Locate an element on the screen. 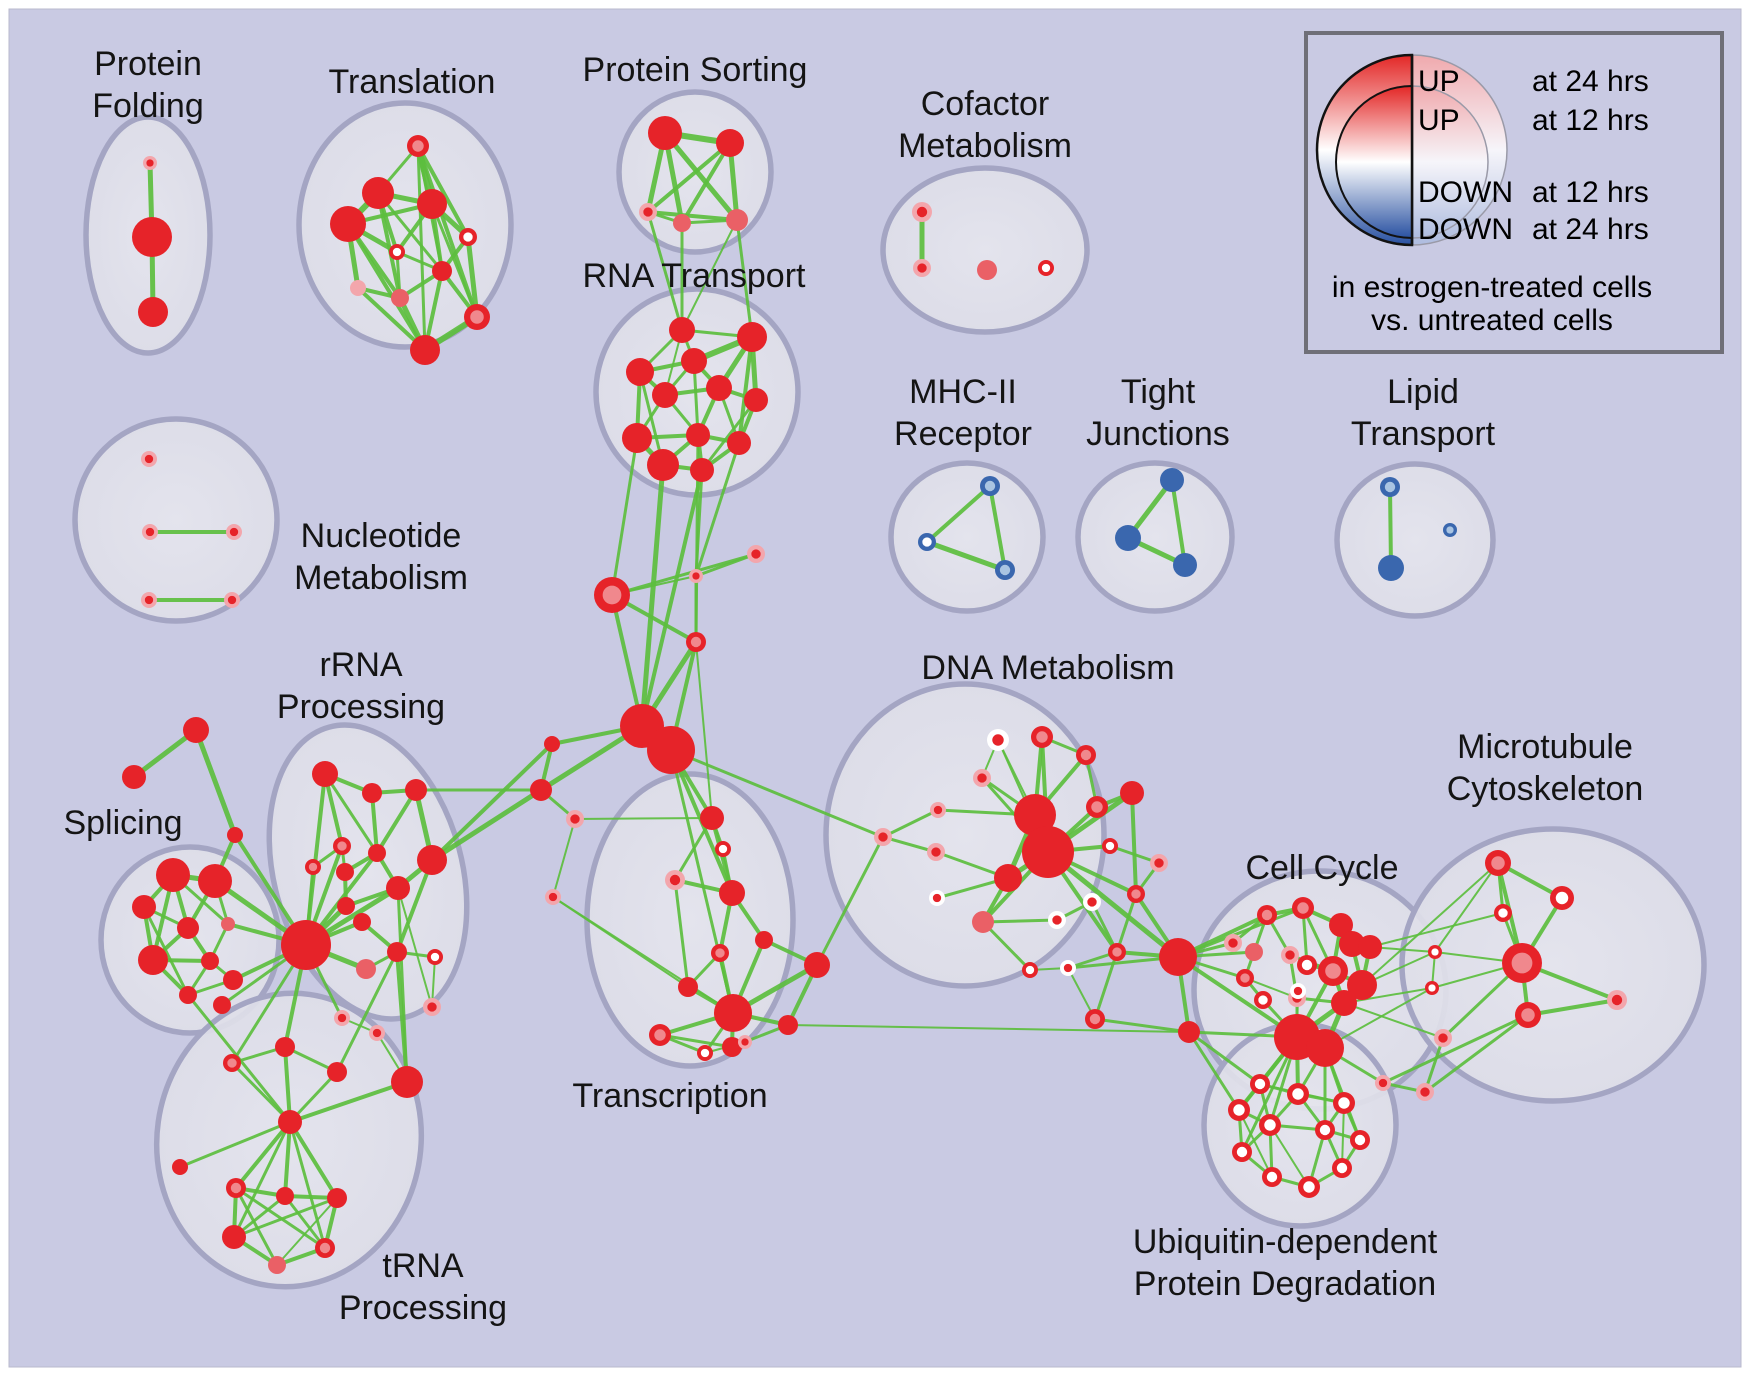 This screenshot has height=1376, width=1750. graph-edge-mt6-mt7 is located at coordinates (1572, 1007).